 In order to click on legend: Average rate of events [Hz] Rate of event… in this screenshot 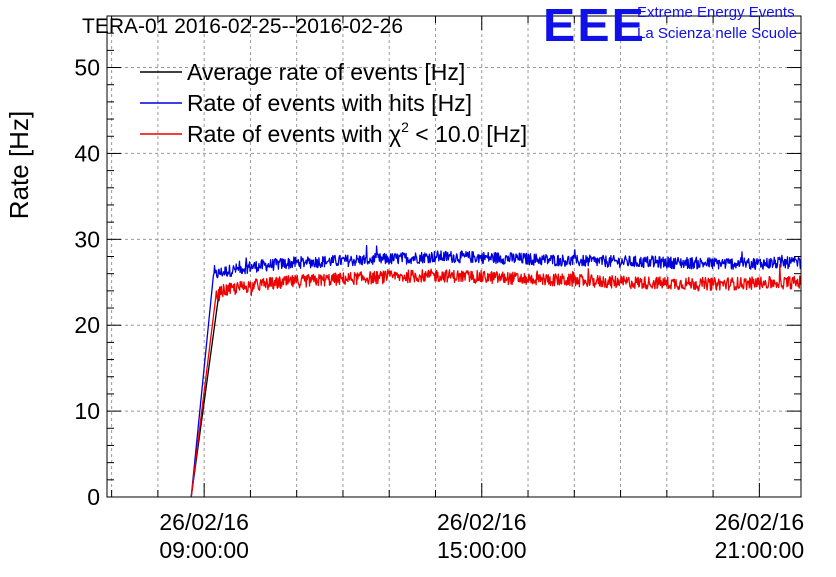, I will do `click(333, 103)`.